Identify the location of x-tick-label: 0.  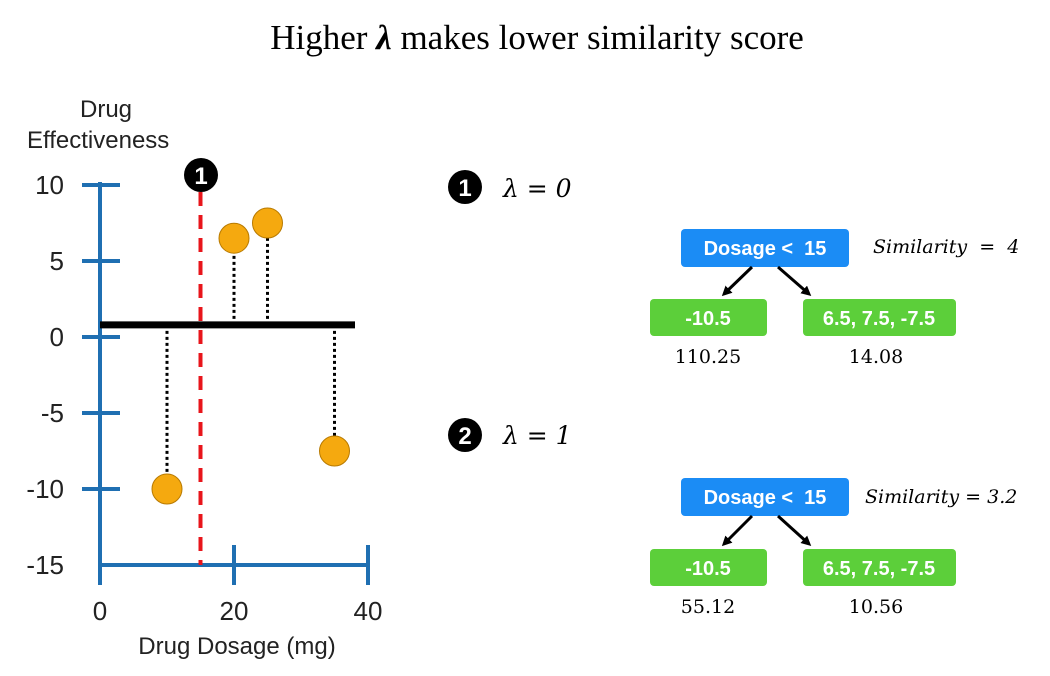
(100, 611).